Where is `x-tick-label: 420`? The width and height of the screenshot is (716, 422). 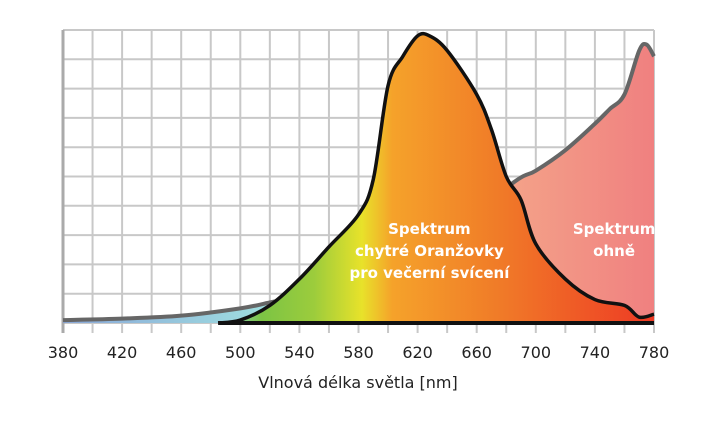
x-tick-label: 420 is located at coordinates (122, 352).